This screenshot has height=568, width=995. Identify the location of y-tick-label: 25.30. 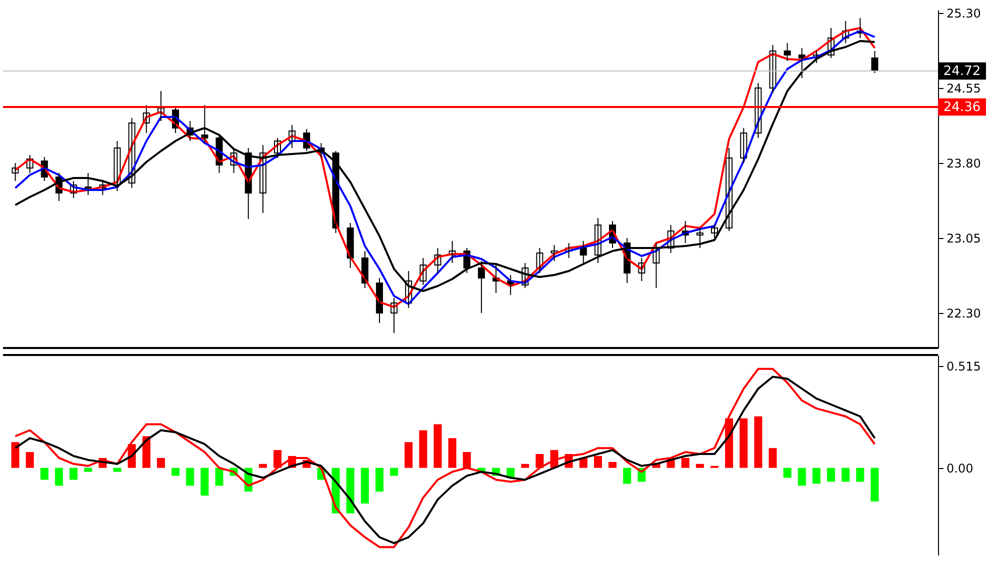
(963, 13).